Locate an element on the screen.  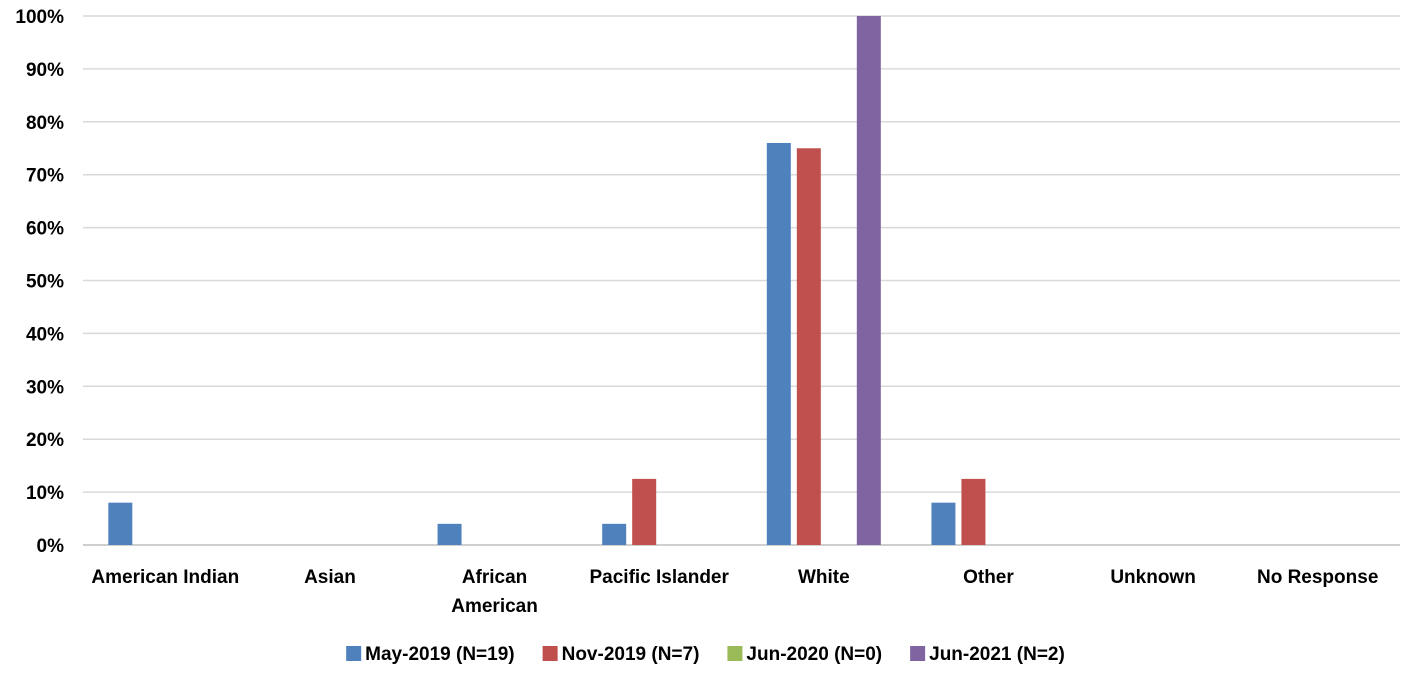
y-tick-label: 80% is located at coordinates (45, 123).